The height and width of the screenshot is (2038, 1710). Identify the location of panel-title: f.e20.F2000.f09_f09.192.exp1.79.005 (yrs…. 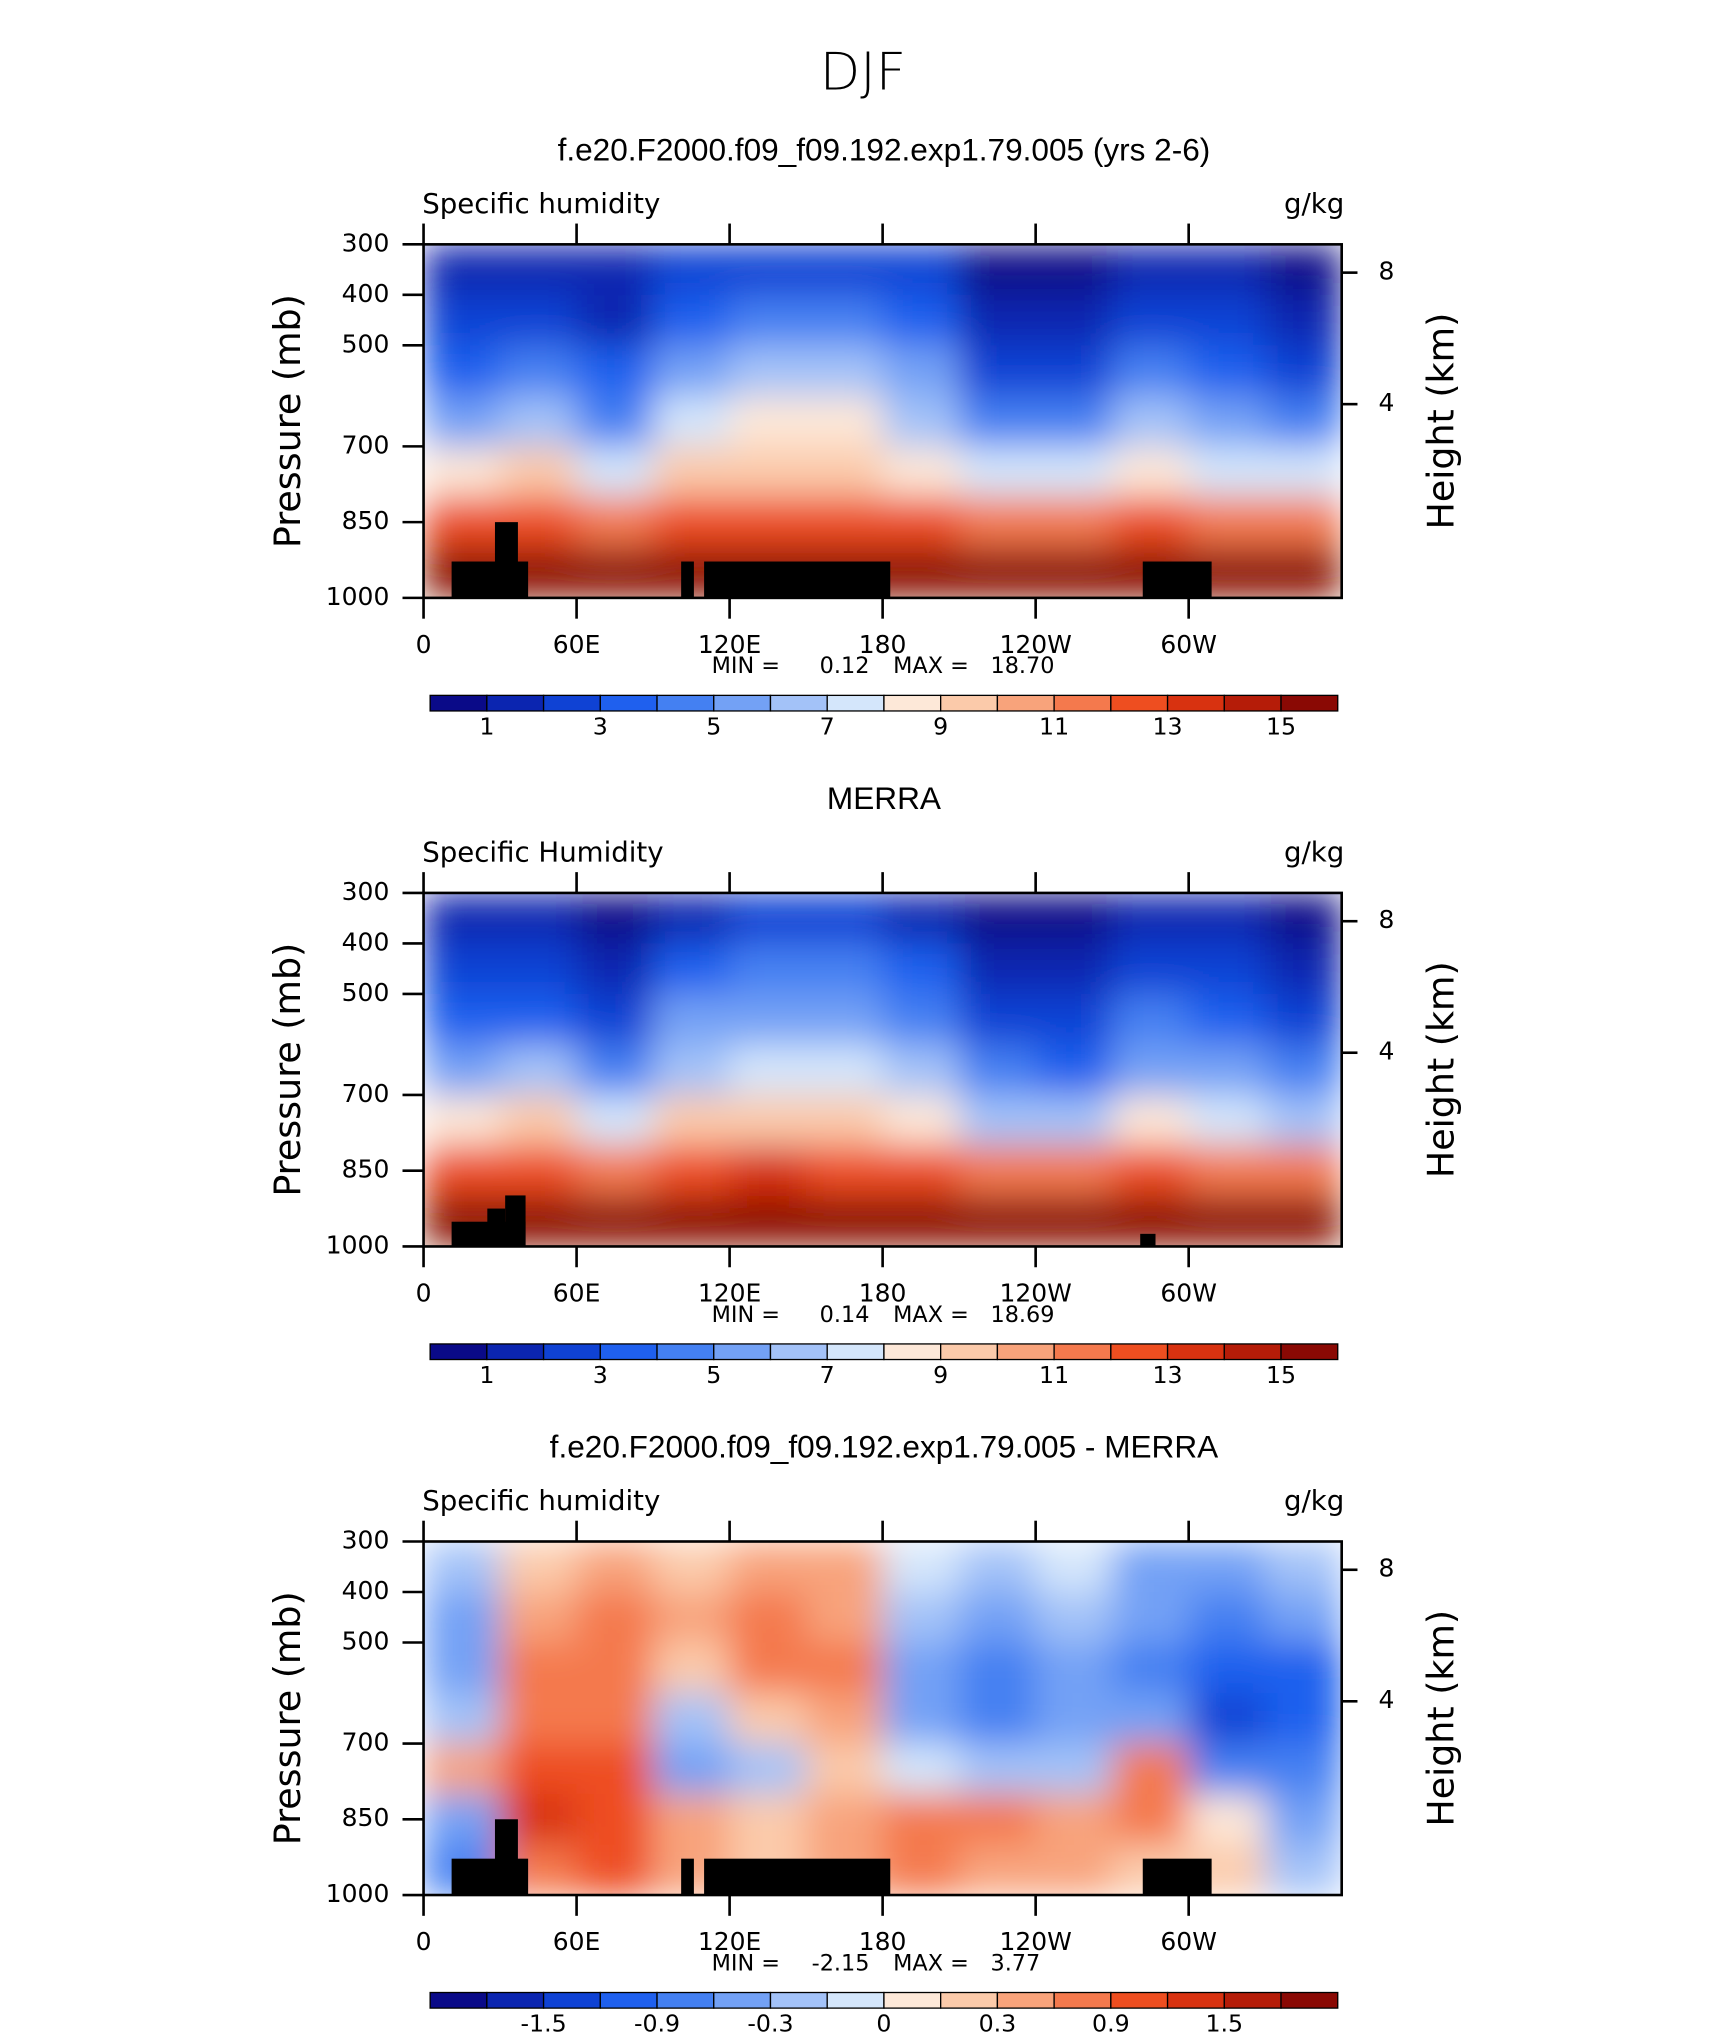
(884, 149).